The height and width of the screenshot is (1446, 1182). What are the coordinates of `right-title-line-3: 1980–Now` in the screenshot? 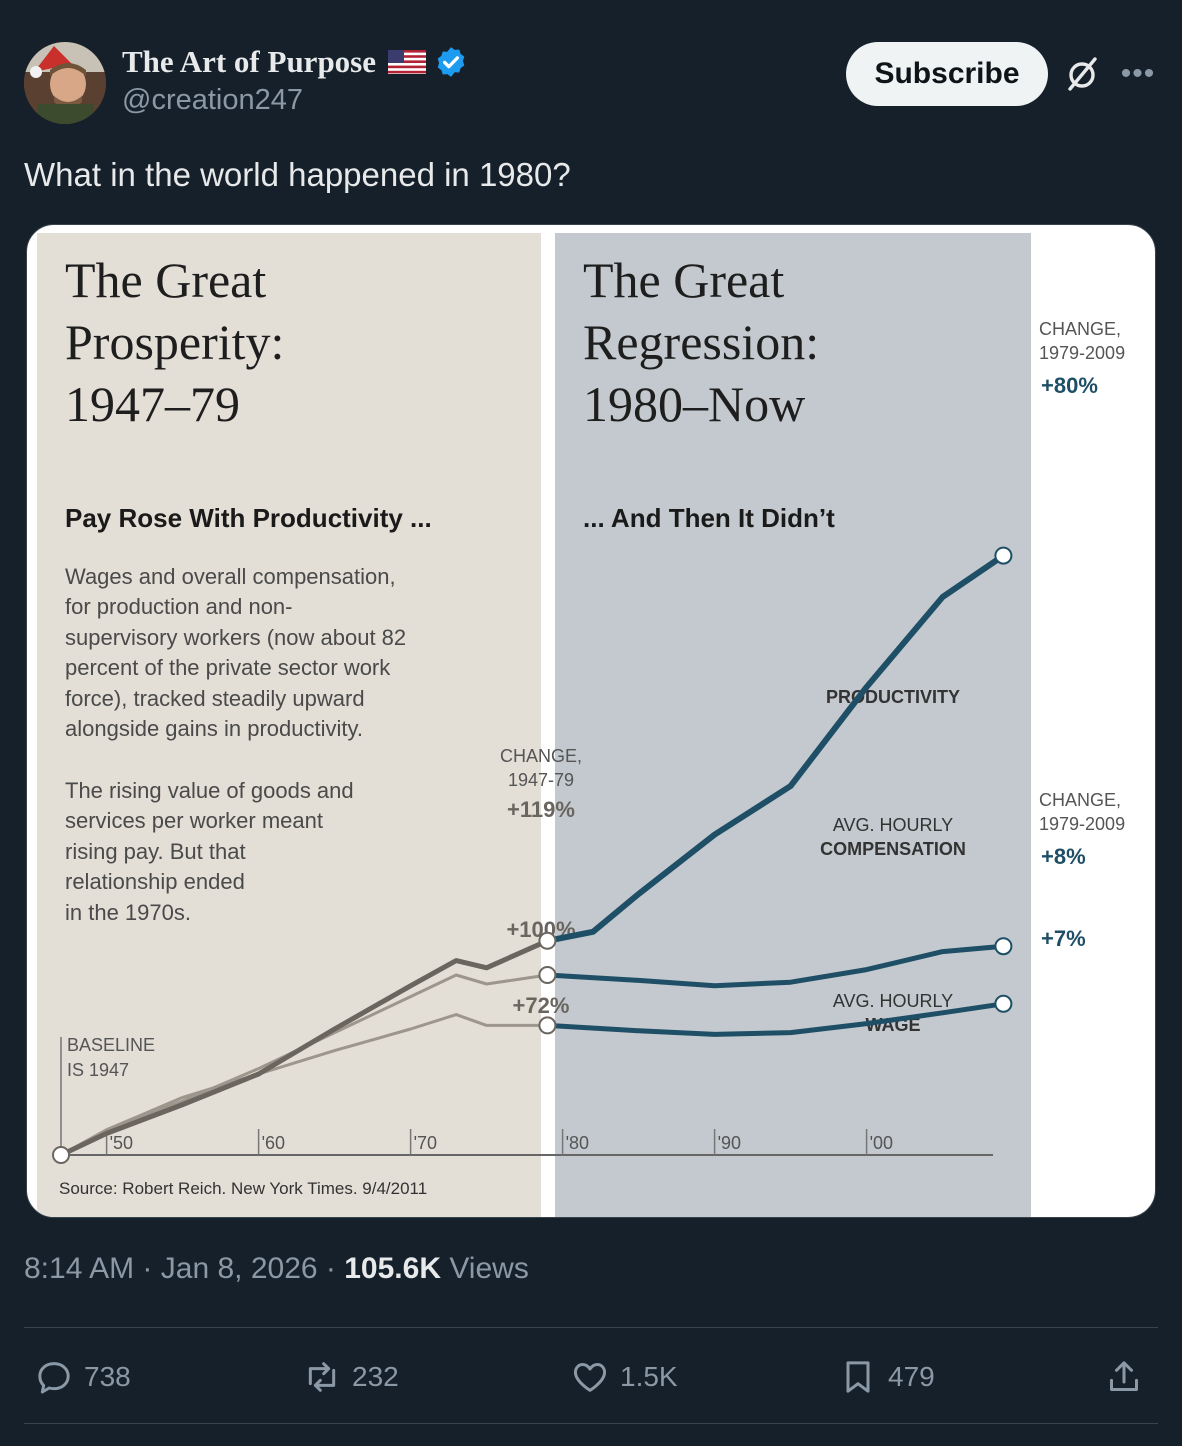 It's located at (694, 404).